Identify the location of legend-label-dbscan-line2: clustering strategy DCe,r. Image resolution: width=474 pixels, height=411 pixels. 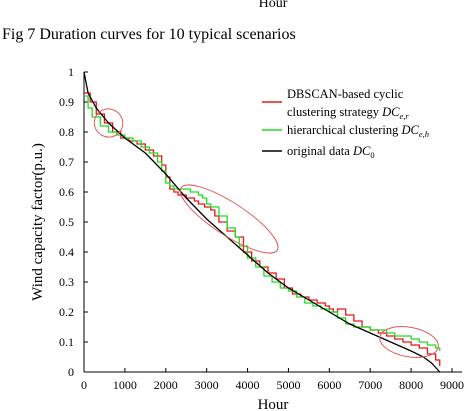
(348, 113).